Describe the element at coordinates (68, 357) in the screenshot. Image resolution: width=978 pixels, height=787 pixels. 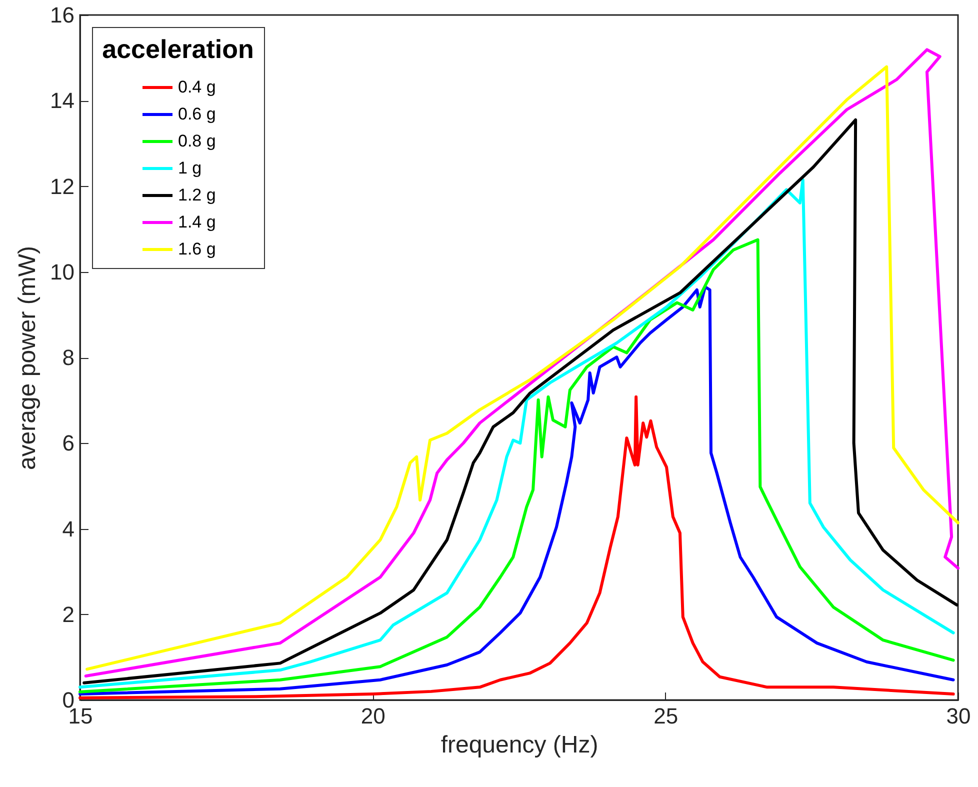
I see `y-tick-label: 8` at that location.